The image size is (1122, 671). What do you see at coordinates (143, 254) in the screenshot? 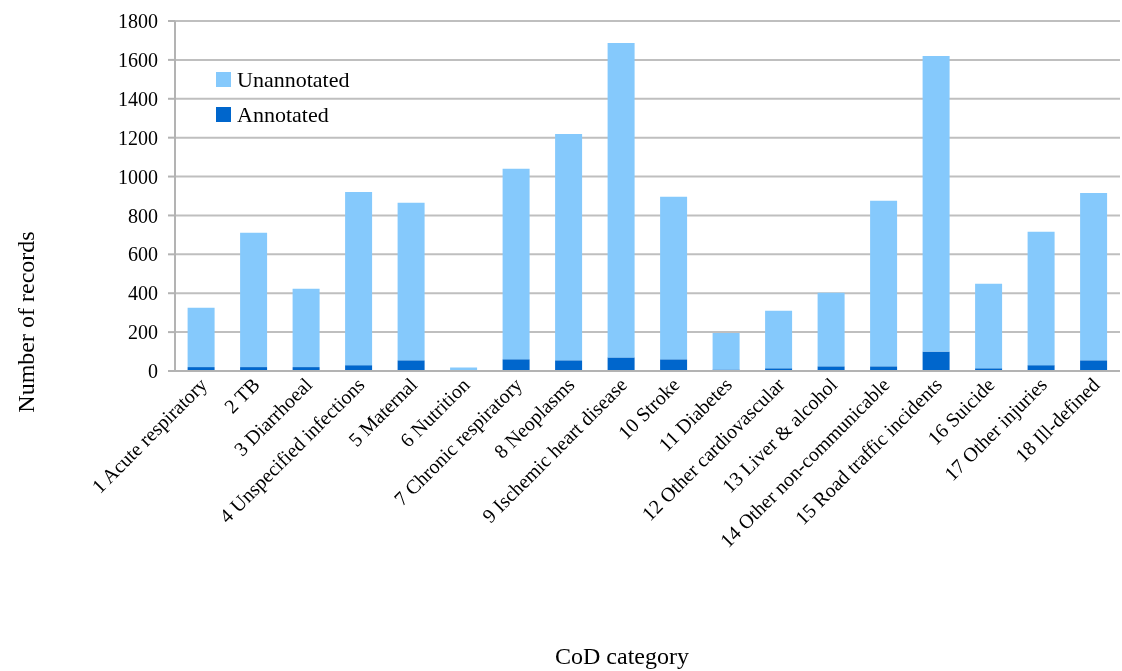
I see `y-tick-label: 600` at bounding box center [143, 254].